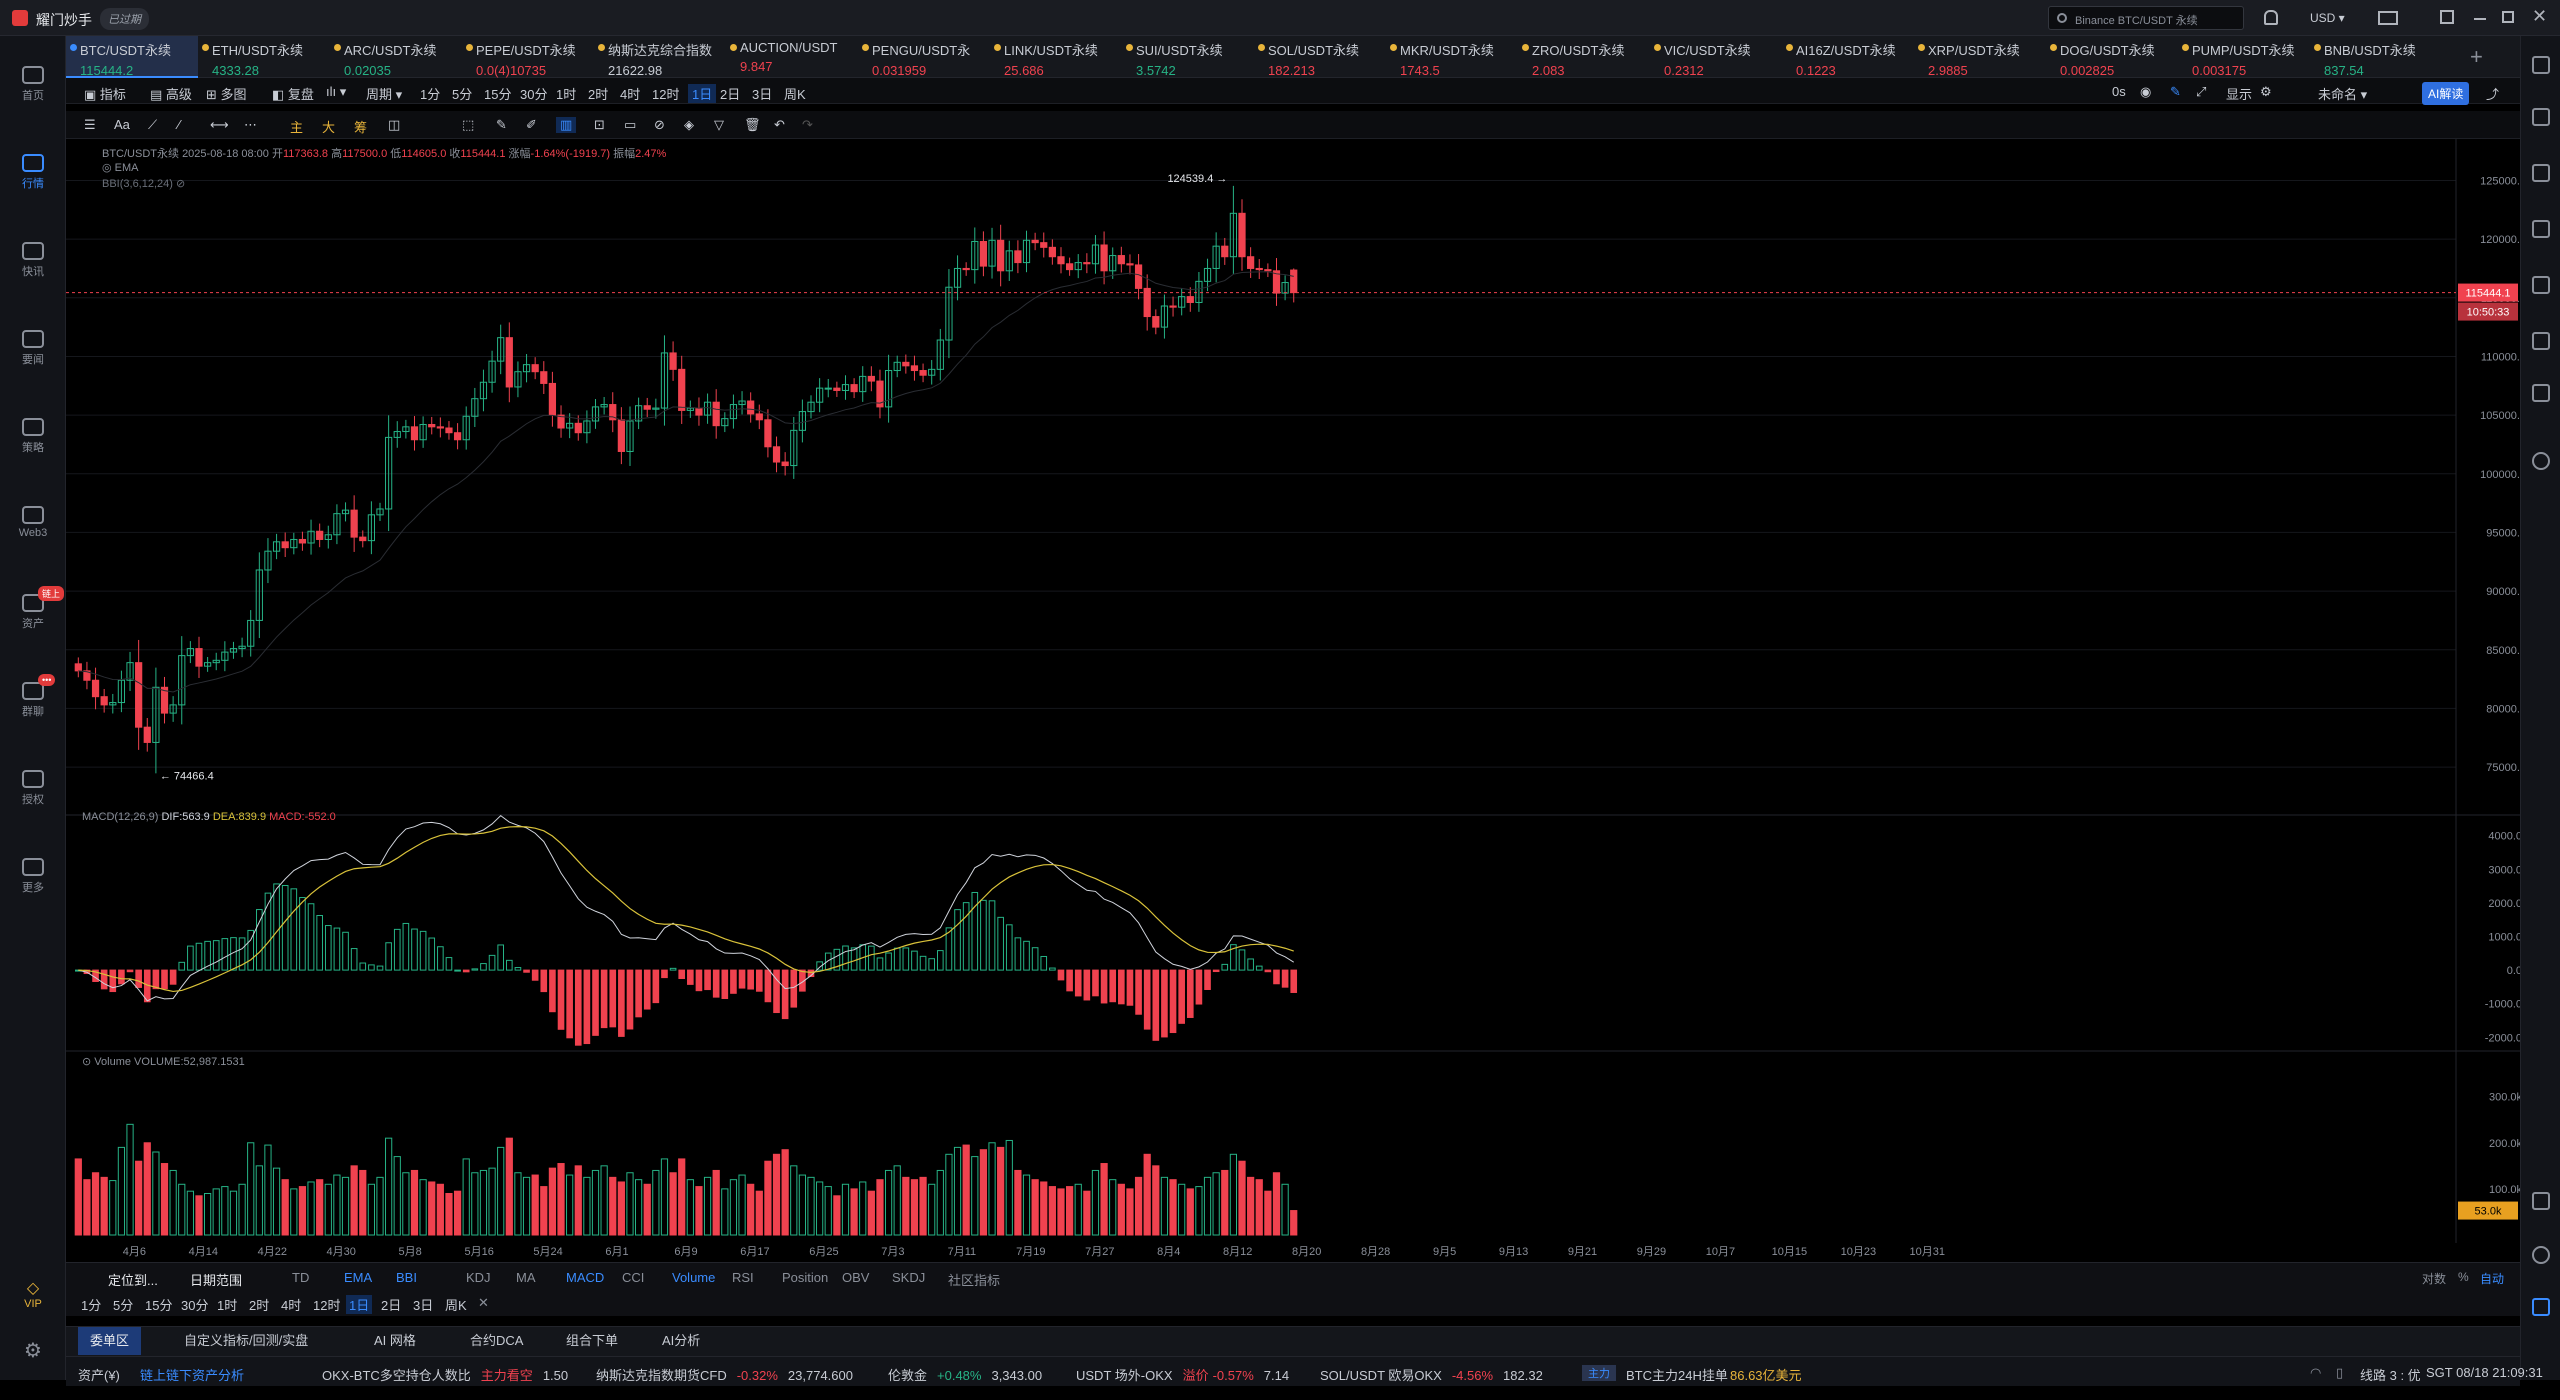 The image size is (2560, 1400). I want to click on sub-indicator-7: OBV, so click(856, 1277).